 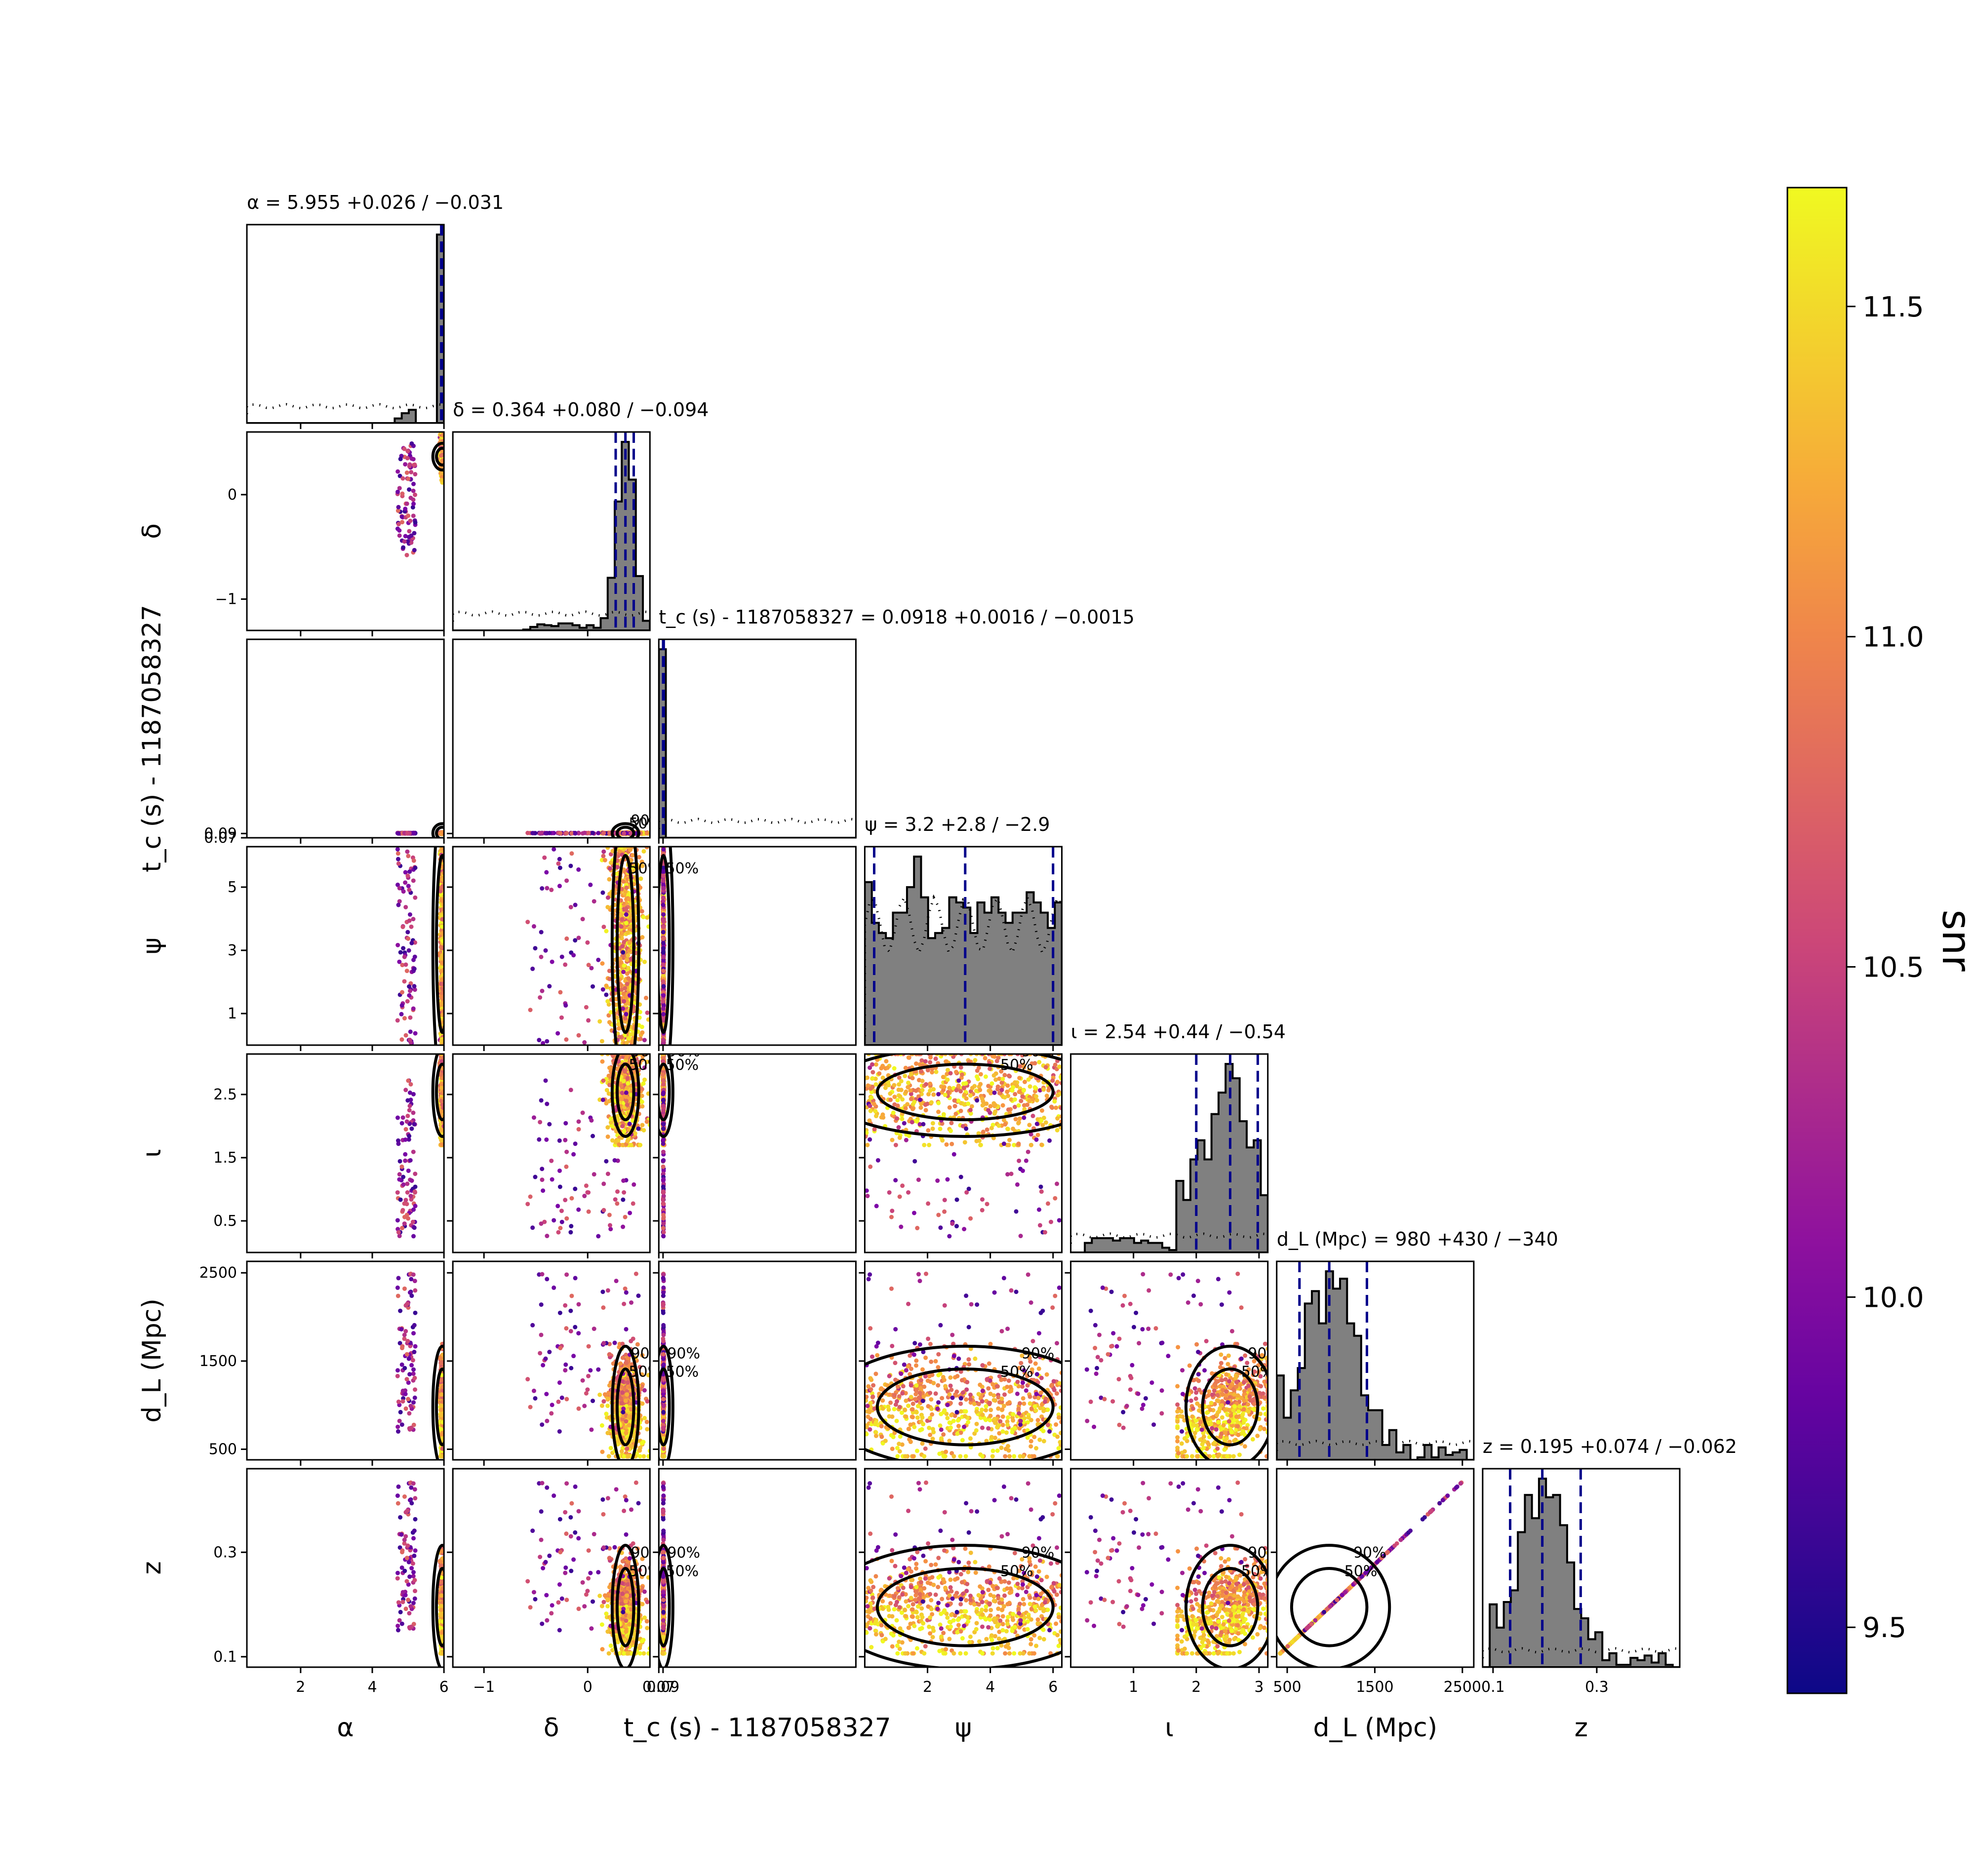 I want to click on panel-psi-alpha: 50%90%135, so click(x=354, y=944).